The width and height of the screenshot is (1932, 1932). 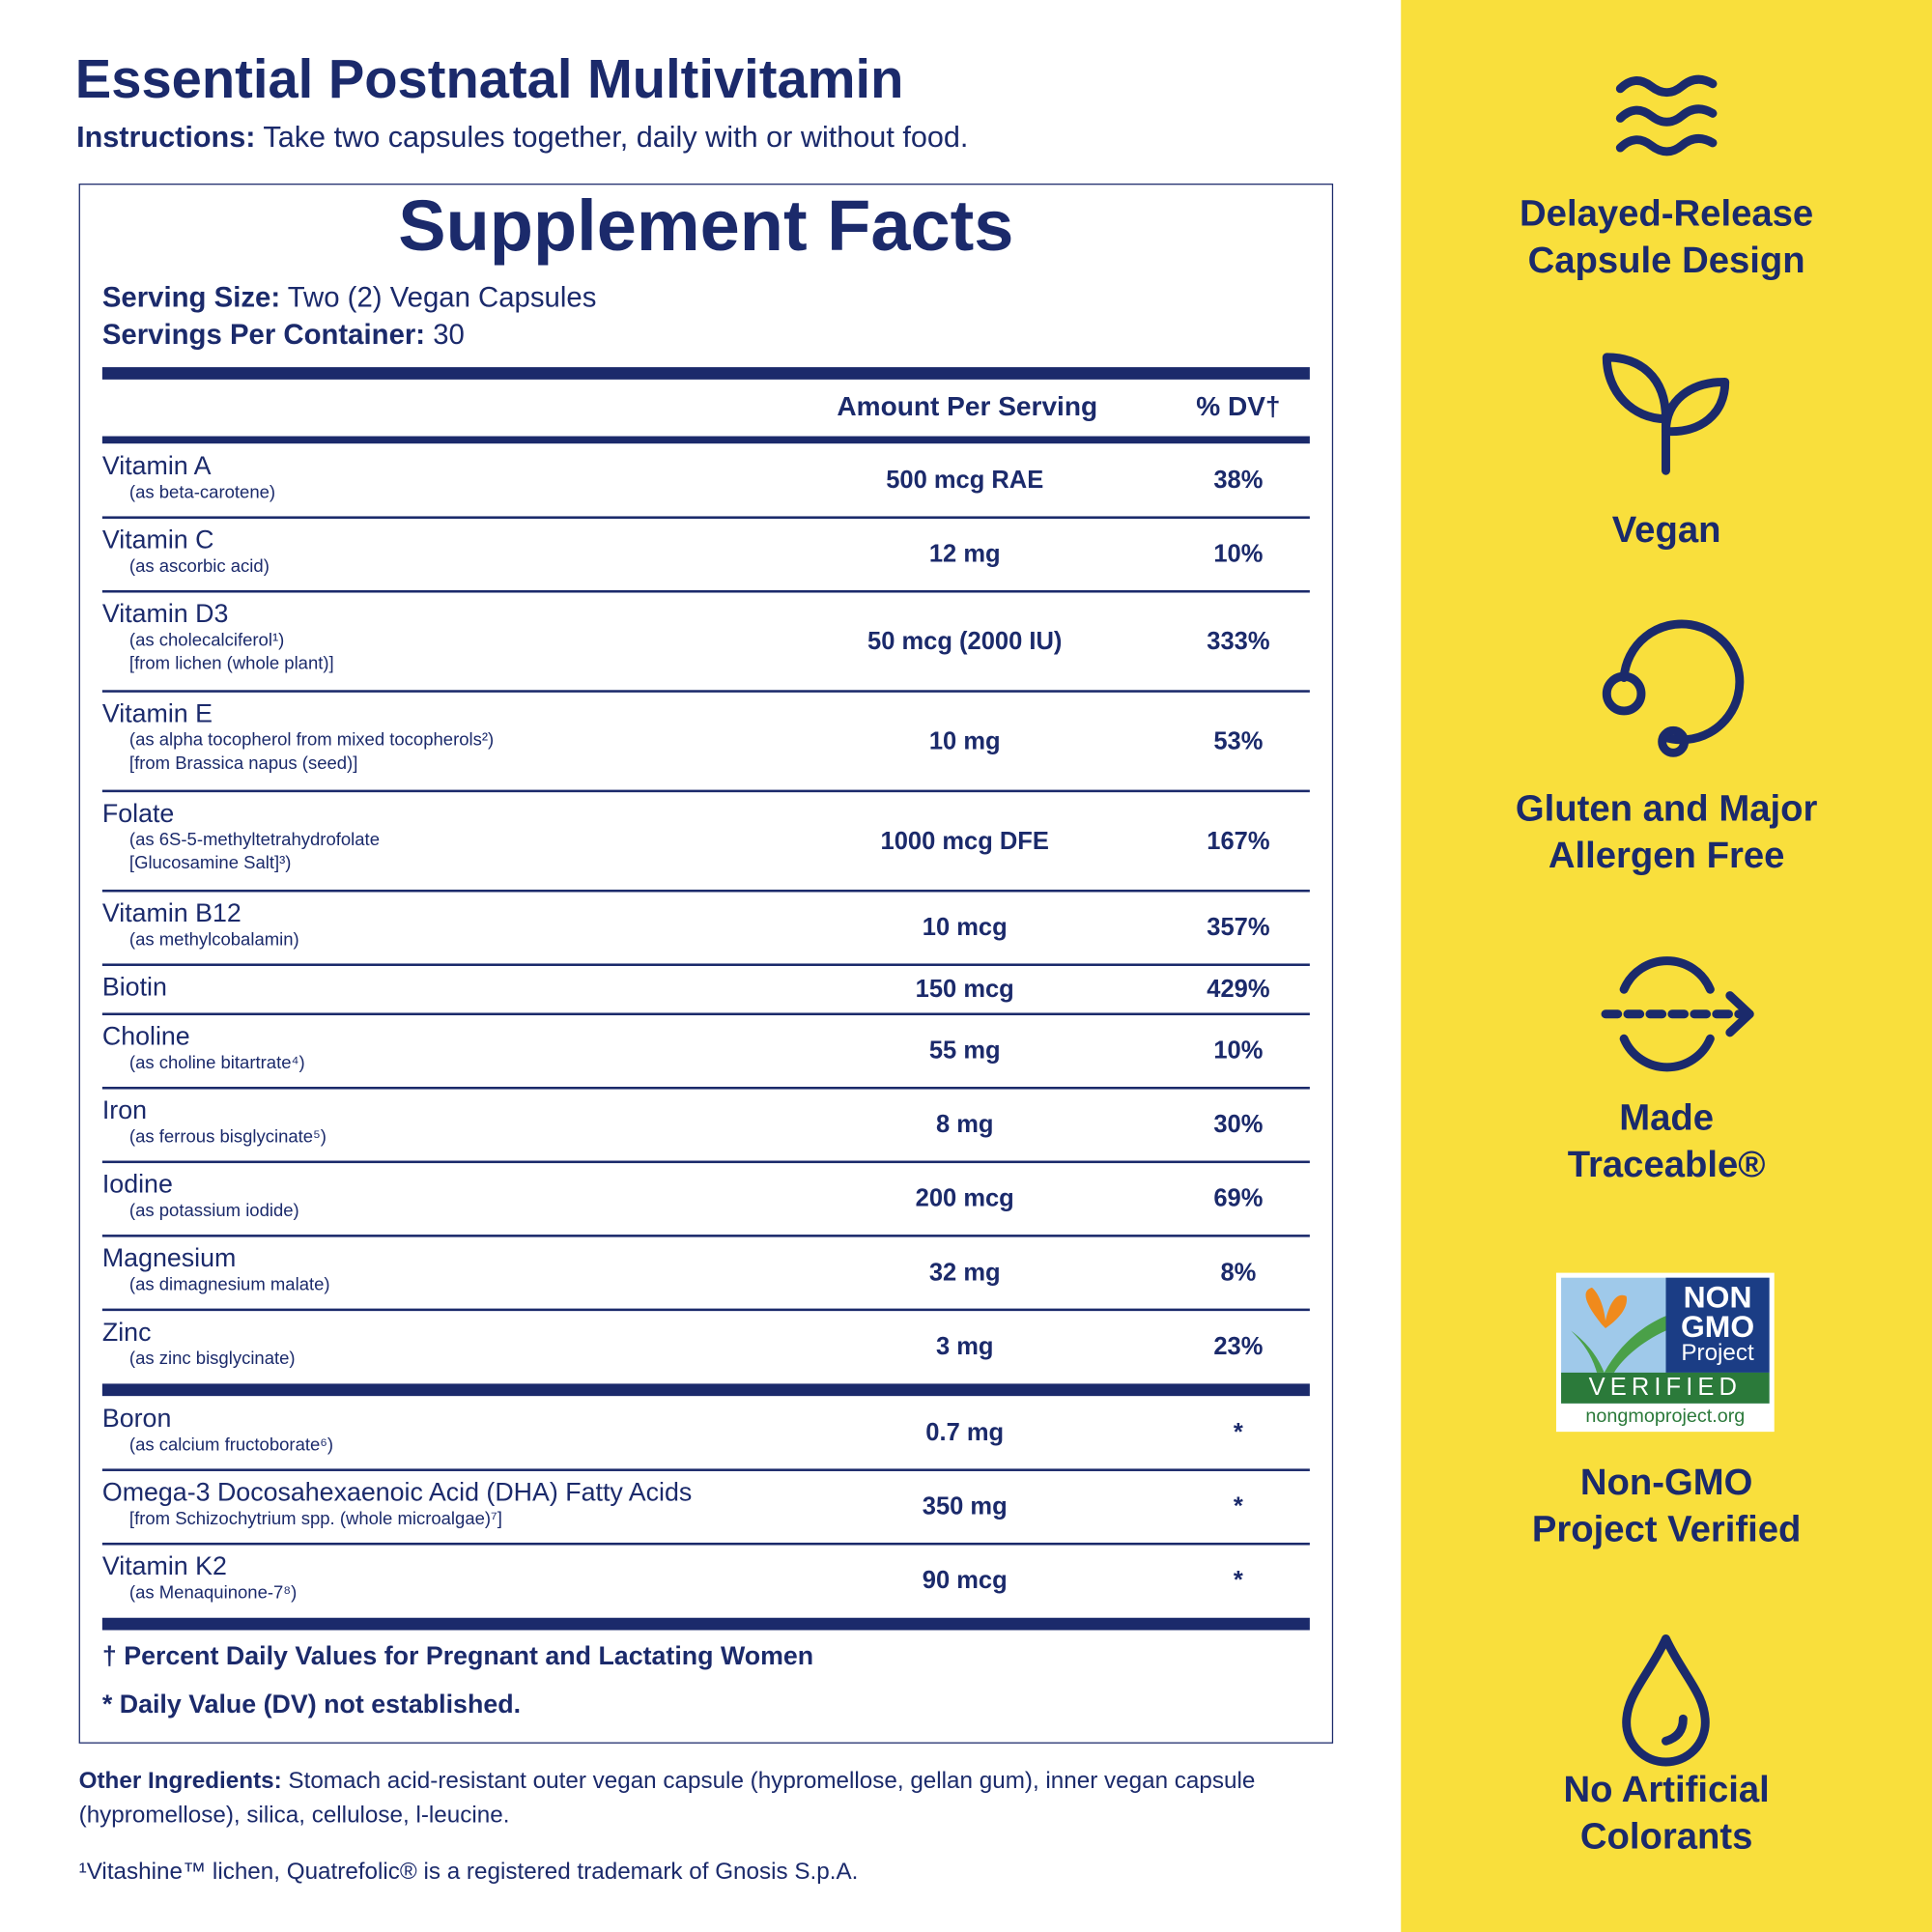 I want to click on nutrient-note: (as calcium fructoborate⁶), so click(x=231, y=1445).